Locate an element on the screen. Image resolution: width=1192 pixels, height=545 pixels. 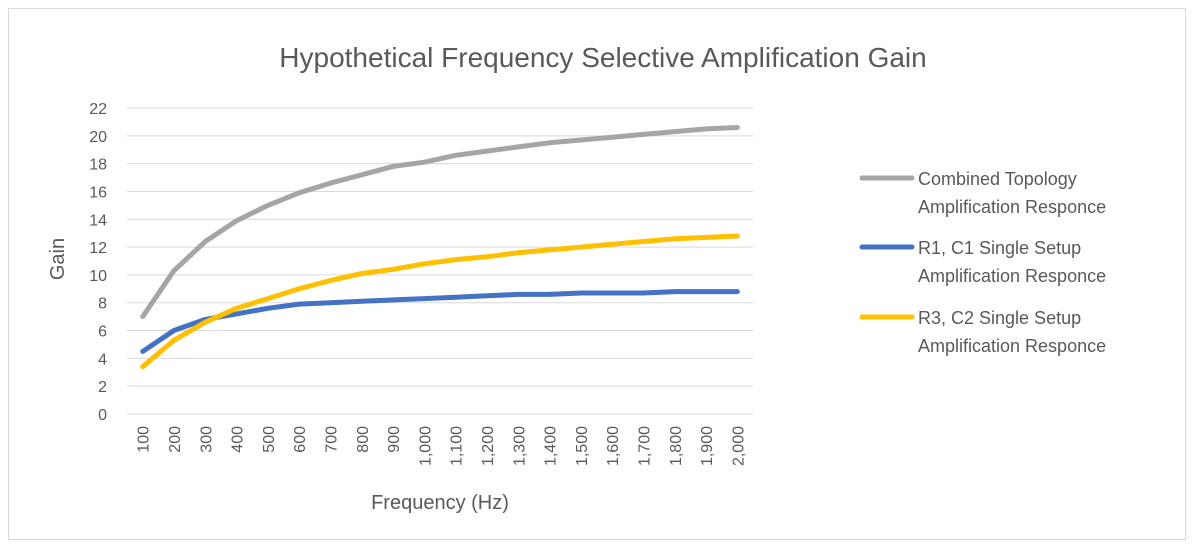
y-tick-label: 6 is located at coordinates (102, 332).